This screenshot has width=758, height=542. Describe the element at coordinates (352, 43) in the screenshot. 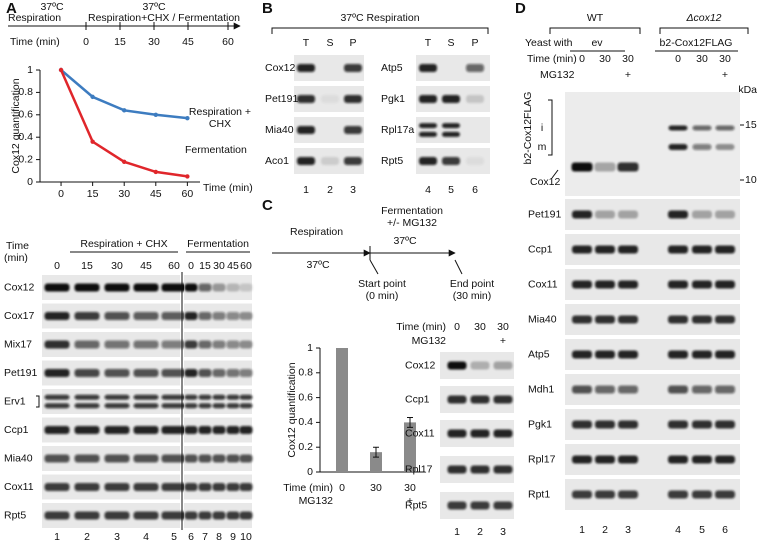

I see `fraction-label: P` at that location.